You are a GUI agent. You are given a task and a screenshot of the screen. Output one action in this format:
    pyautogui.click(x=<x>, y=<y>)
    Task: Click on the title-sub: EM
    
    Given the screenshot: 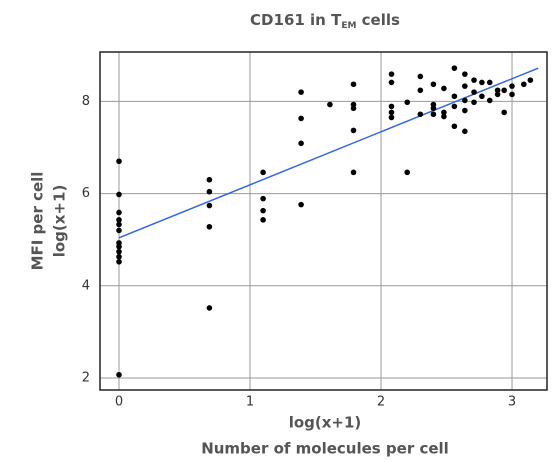 What is the action you would take?
    pyautogui.click(x=348, y=26)
    